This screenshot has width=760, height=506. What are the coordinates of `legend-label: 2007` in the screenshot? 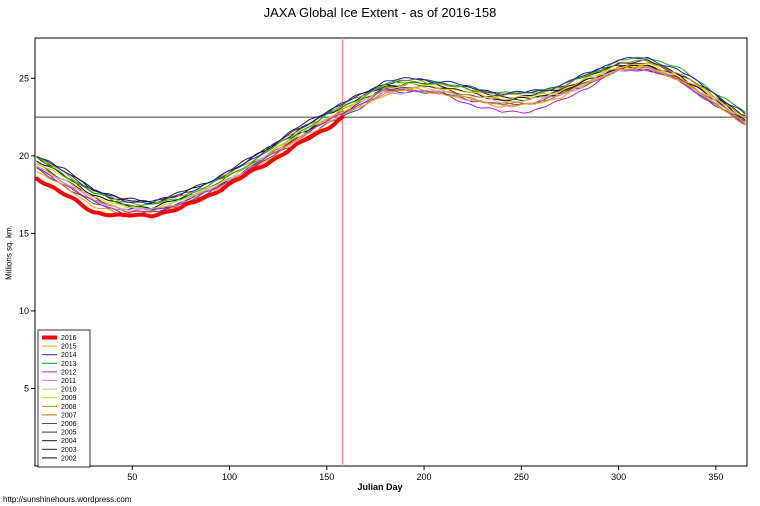 It's located at (69, 415).